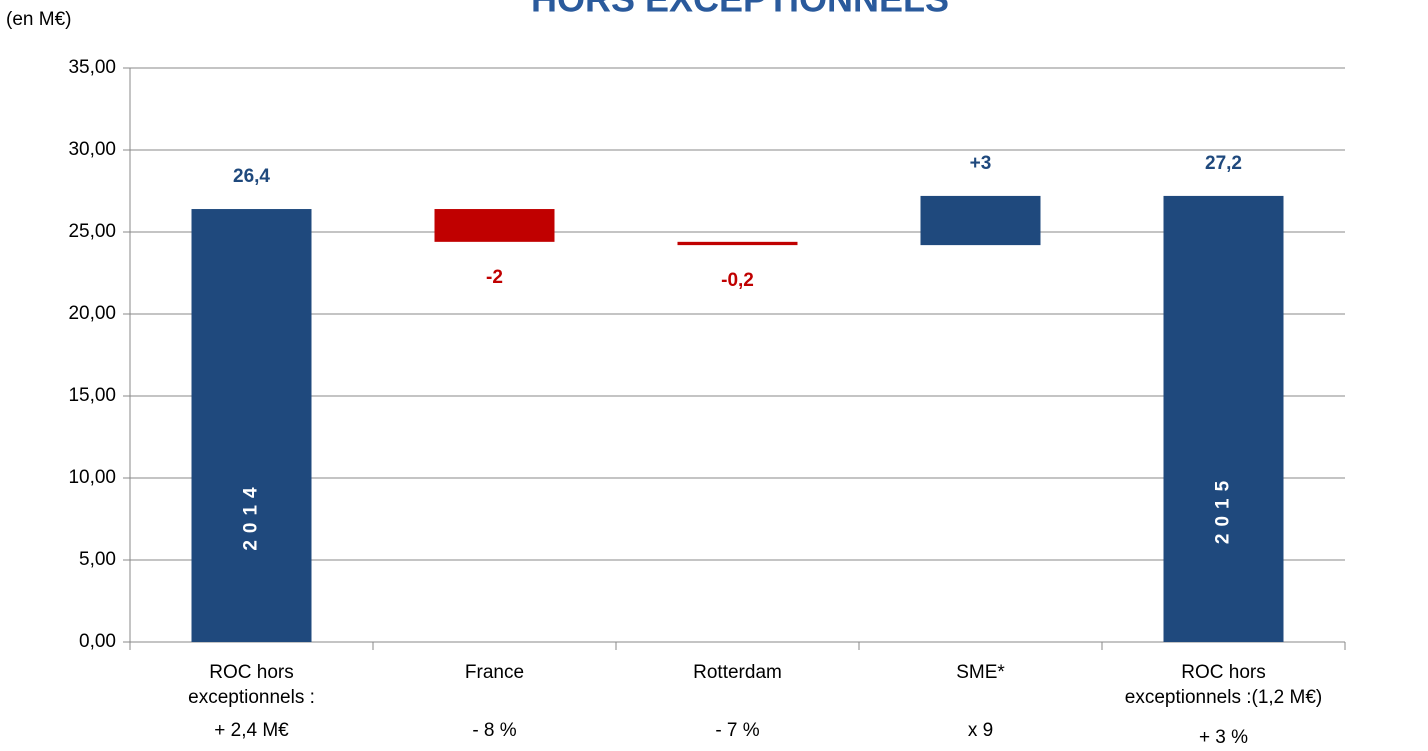  I want to click on bar-text: 2015, so click(1223, 509).